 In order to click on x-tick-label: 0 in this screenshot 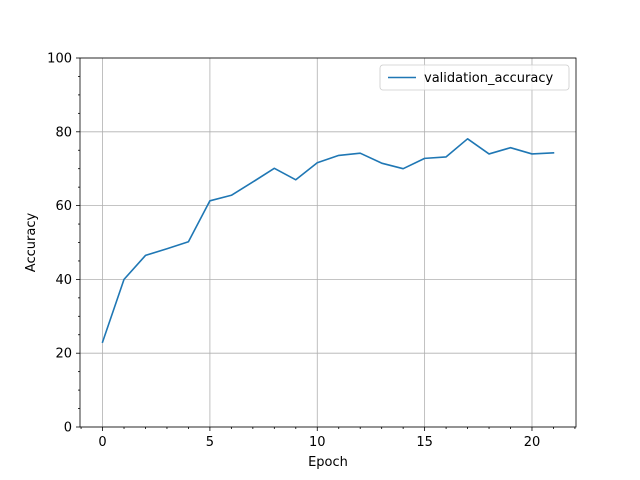, I will do `click(102, 442)`.